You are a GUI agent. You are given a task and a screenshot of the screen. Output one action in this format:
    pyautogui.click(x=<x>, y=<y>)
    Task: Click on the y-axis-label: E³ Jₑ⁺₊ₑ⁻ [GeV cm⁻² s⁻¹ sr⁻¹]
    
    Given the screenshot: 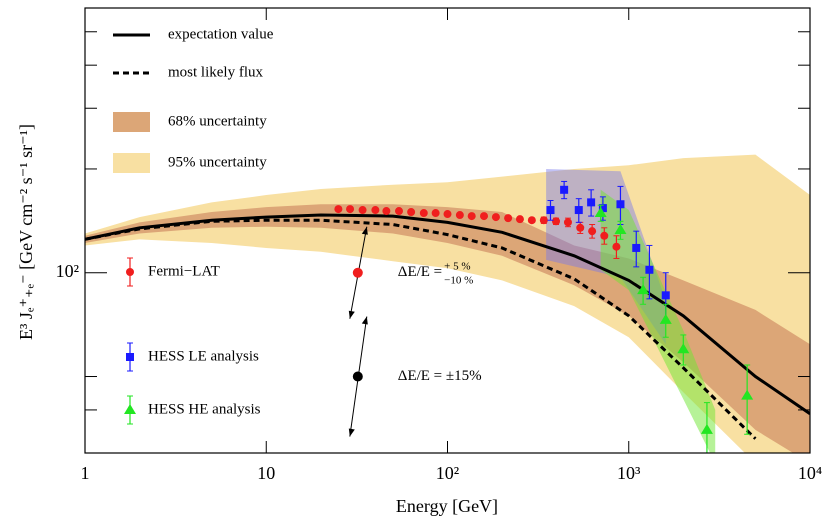 What is the action you would take?
    pyautogui.click(x=26, y=232)
    